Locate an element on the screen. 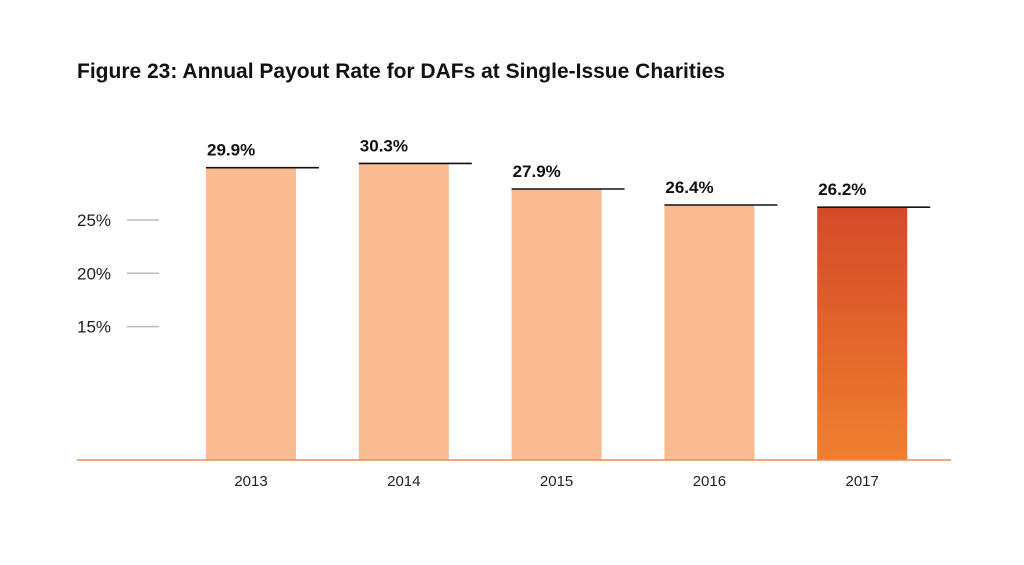  y-tick-label: 15% is located at coordinates (94, 327).